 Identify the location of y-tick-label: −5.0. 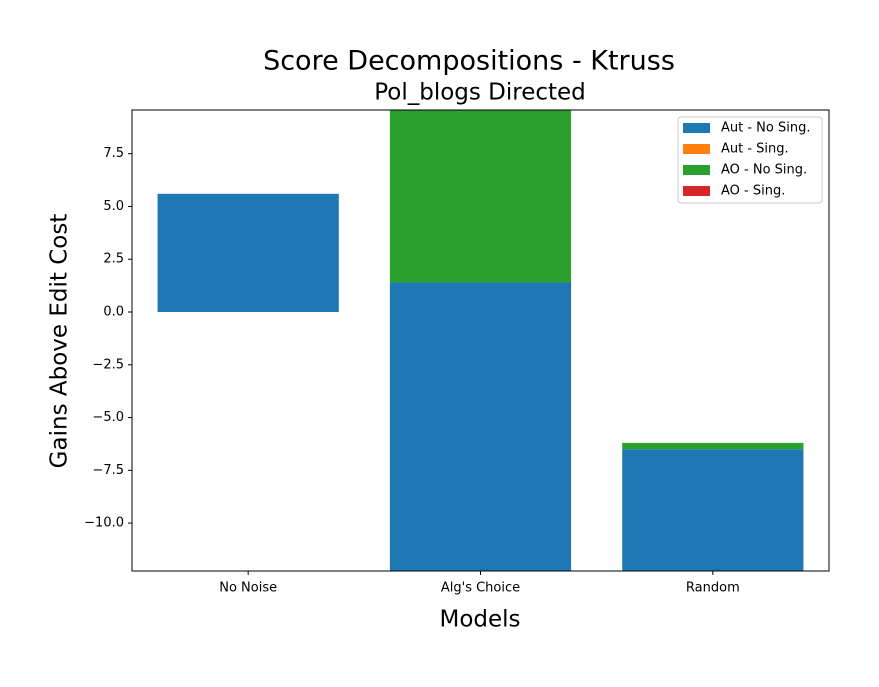
(108, 417).